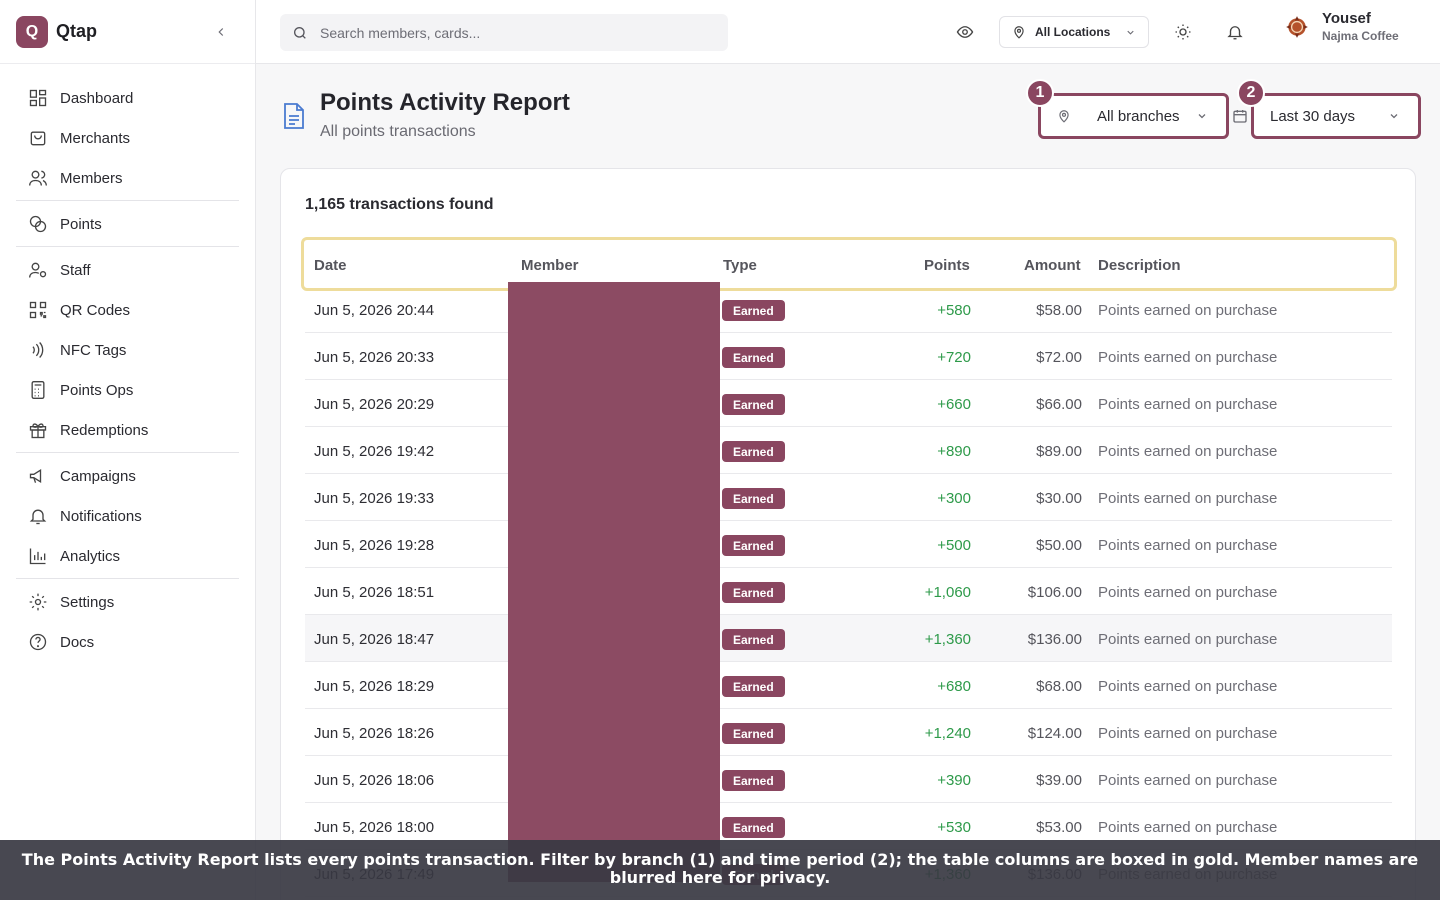 The height and width of the screenshot is (900, 1440). I want to click on sidebar-item-campaigns: Campaigns, so click(127, 476).